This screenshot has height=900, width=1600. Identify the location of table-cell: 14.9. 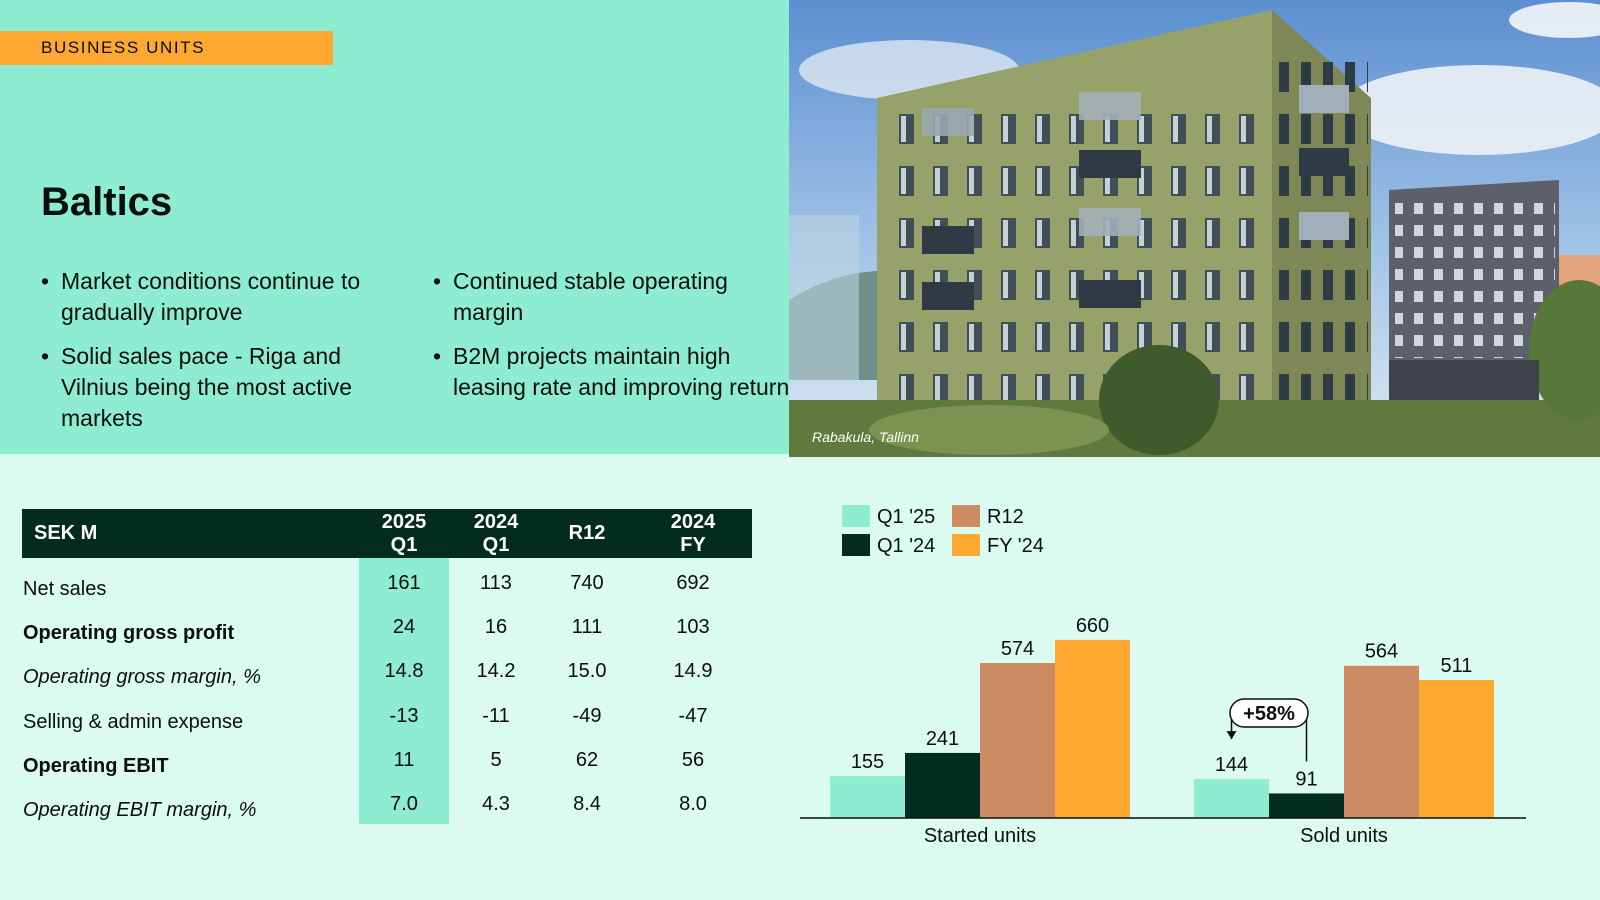
(693, 671).